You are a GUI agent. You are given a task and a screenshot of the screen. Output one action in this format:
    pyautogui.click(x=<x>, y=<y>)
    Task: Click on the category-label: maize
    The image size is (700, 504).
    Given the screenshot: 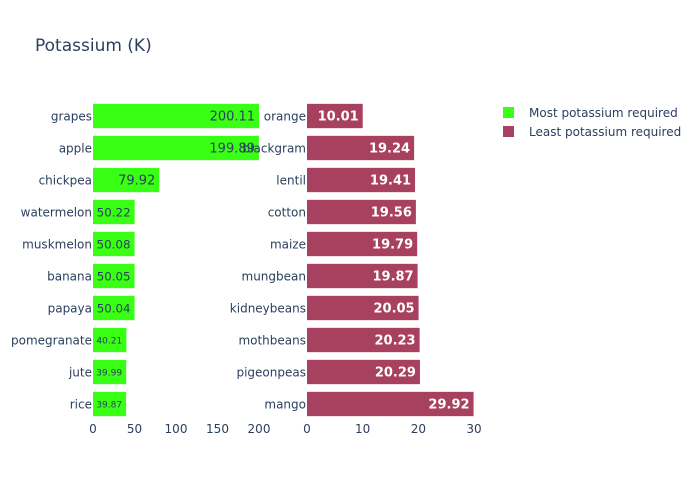 What is the action you would take?
    pyautogui.click(x=288, y=245)
    